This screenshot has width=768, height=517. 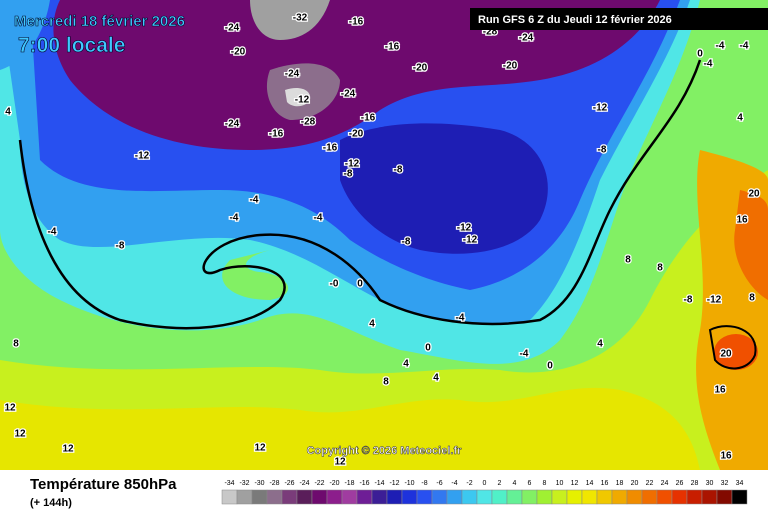 What do you see at coordinates (500, 483) in the screenshot?
I see `colorbar-label: 2` at bounding box center [500, 483].